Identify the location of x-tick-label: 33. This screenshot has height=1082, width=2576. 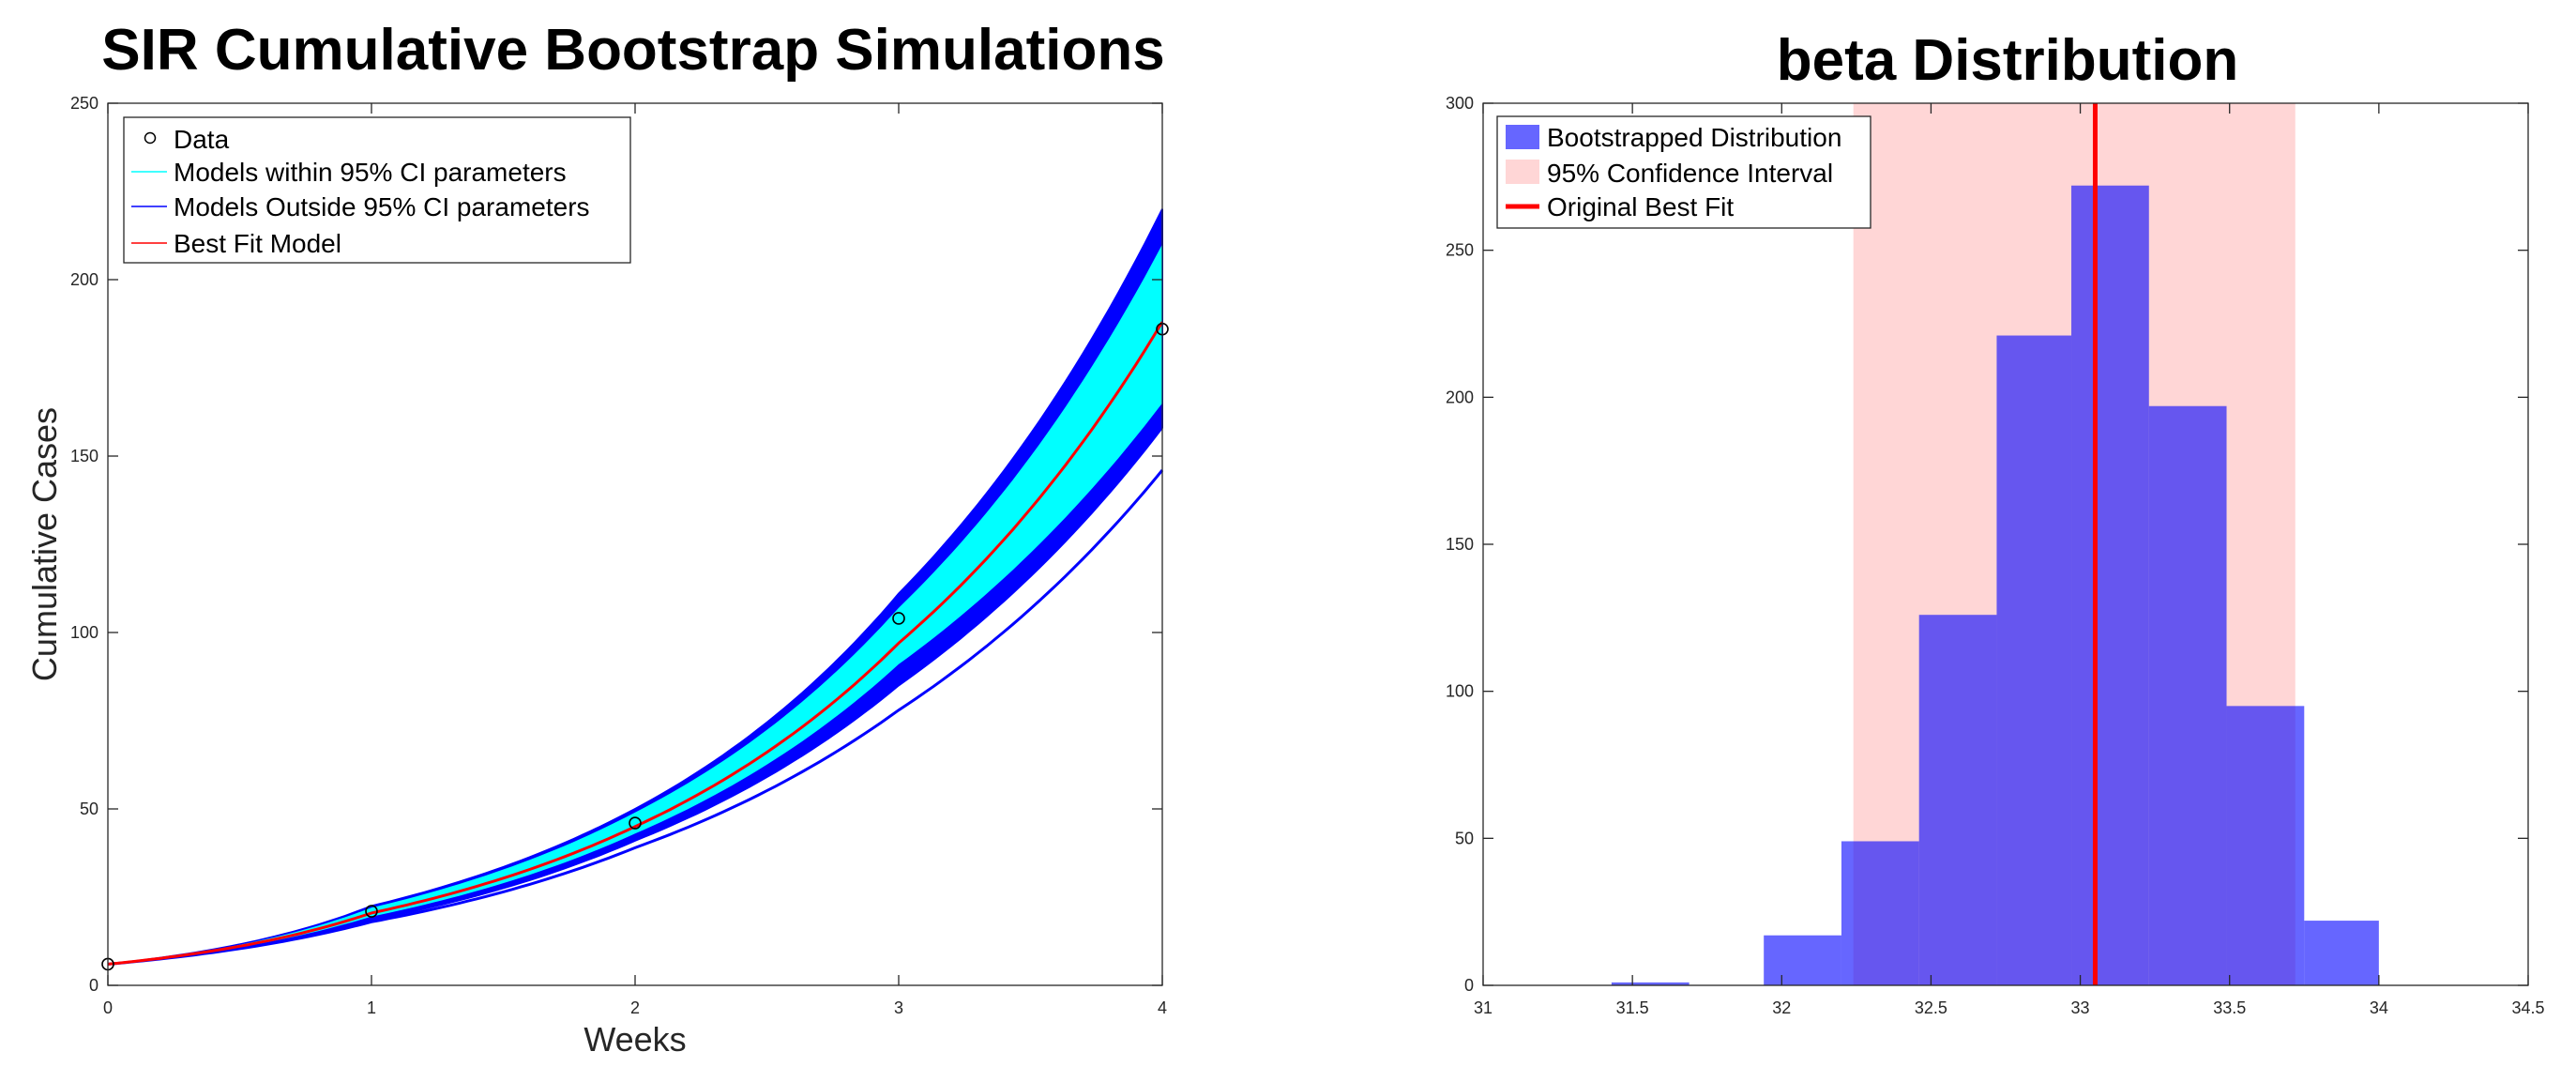
(2080, 1007).